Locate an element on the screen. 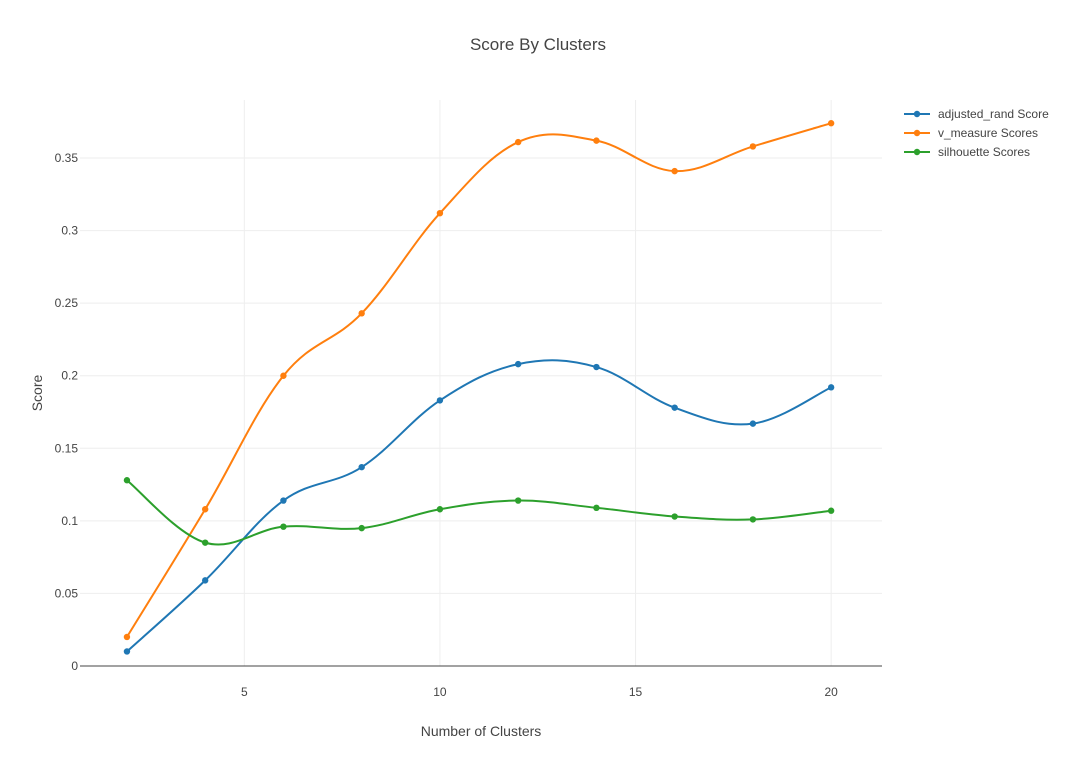 This screenshot has height=763, width=1076. y-tick-label: 0 is located at coordinates (74, 666).